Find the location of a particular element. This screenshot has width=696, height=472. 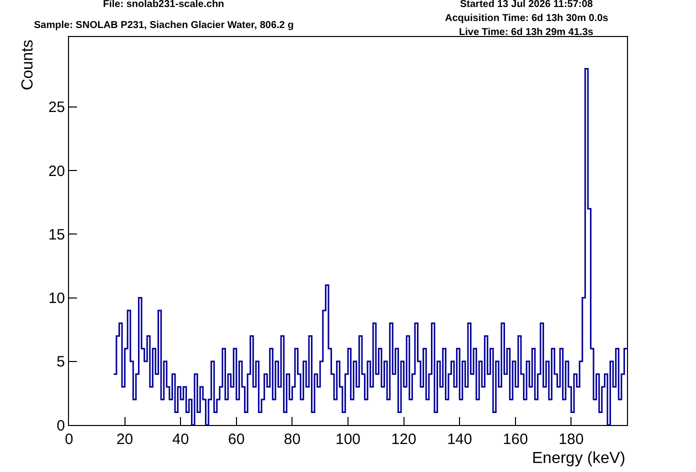

y-tick-label: 20 is located at coordinates (56, 171).